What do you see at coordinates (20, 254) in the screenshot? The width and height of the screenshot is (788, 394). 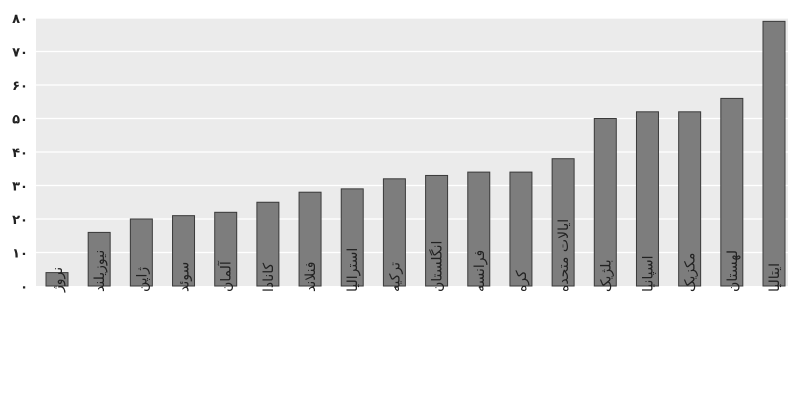 I see `y-tick-label: ۱۰` at bounding box center [20, 254].